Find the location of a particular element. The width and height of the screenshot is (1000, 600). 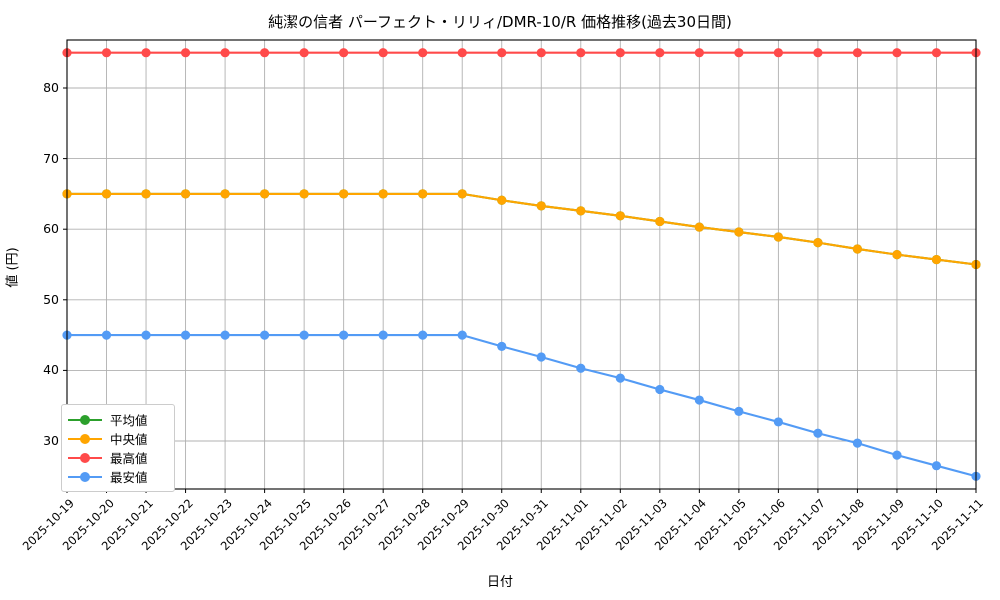

legend-item-label: 最安値 is located at coordinates (129, 477).